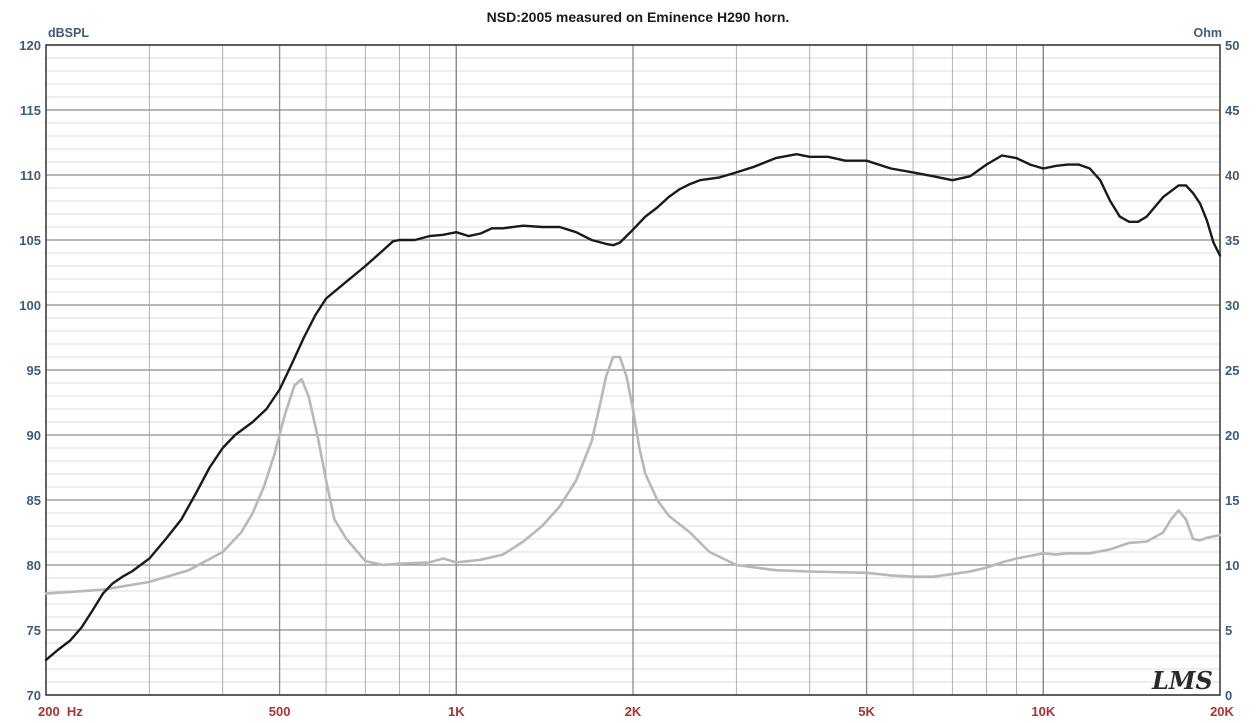 The image size is (1258, 723). I want to click on chart-title: NSD:2005 measured on Eminence H290 horn., so click(638, 17).